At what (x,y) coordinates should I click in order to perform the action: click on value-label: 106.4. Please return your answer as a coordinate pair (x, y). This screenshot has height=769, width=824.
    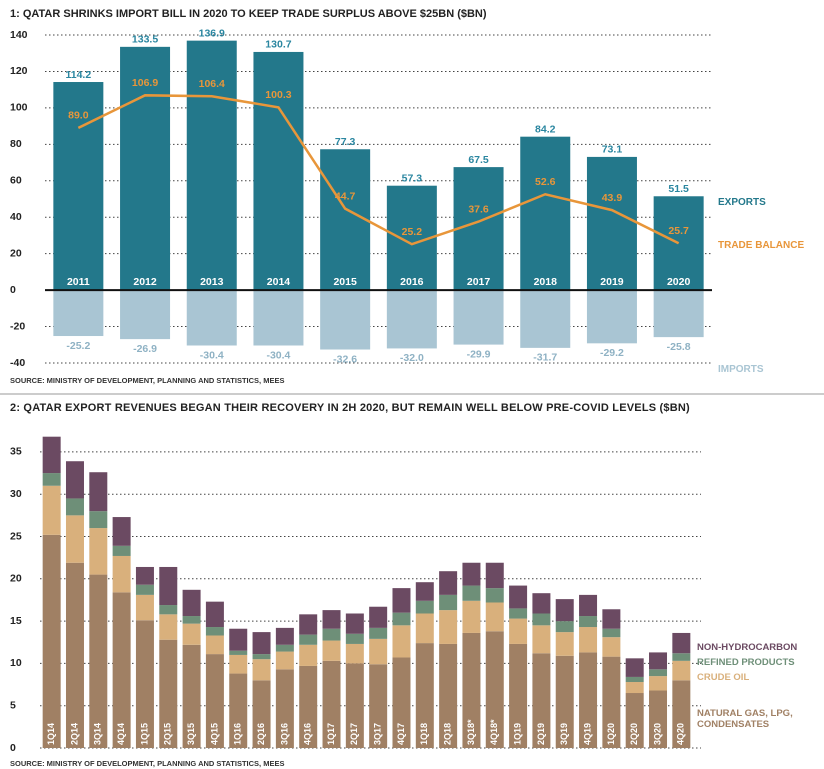
    Looking at the image, I should click on (212, 84).